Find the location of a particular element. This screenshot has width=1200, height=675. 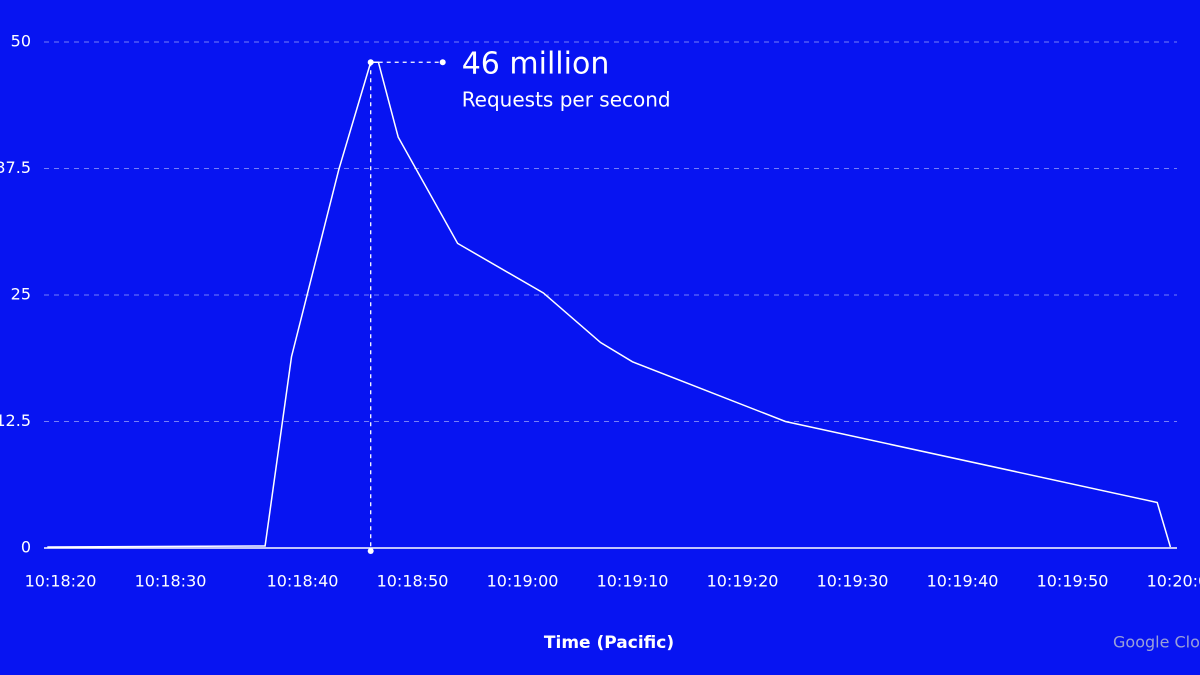

peak-base-dot is located at coordinates (370, 551).